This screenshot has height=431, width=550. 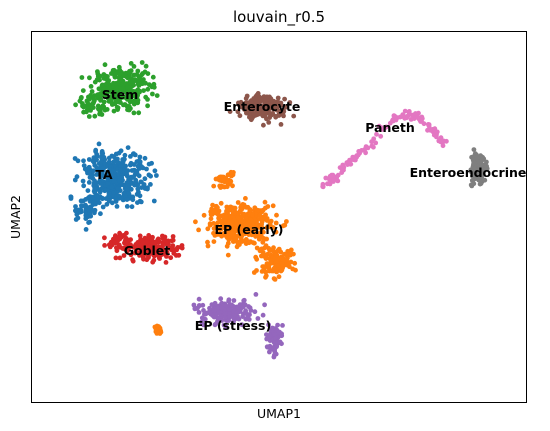 I want to click on cluster-label-goblet: Goblet, so click(x=147, y=250).